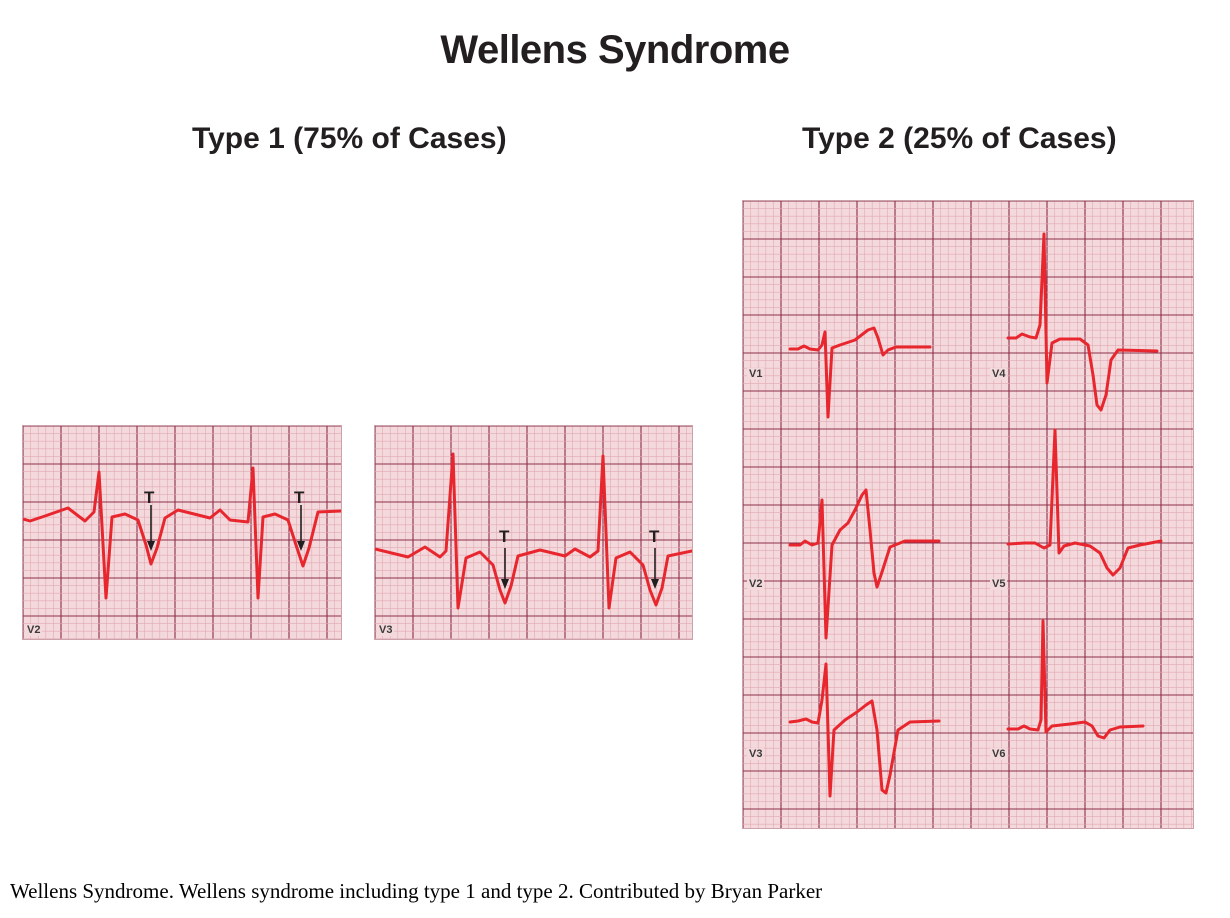 Image resolution: width=1230 pixels, height=918 pixels. I want to click on type2-heading: Type 2 (25% of Cases), so click(959, 138).